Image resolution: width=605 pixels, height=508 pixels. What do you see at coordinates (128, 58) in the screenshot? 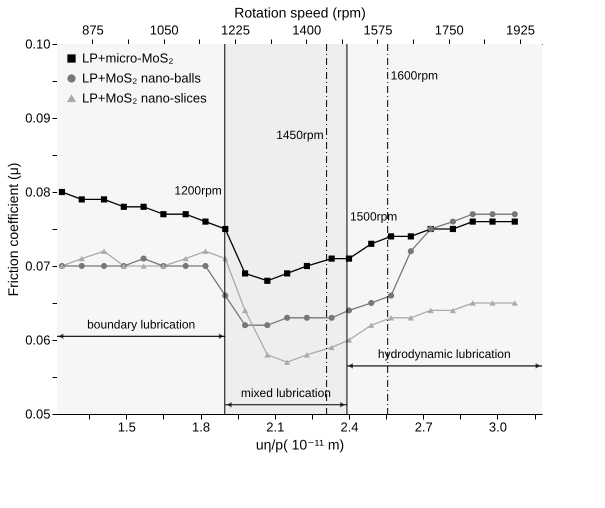
I see `legend-label: LP+micro-MoS₂` at bounding box center [128, 58].